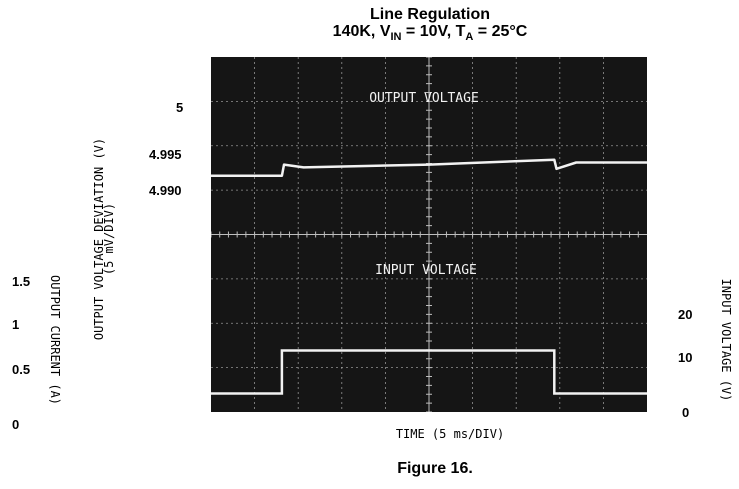  Describe the element at coordinates (429, 168) in the screenshot. I see `output-voltage-trace` at that location.